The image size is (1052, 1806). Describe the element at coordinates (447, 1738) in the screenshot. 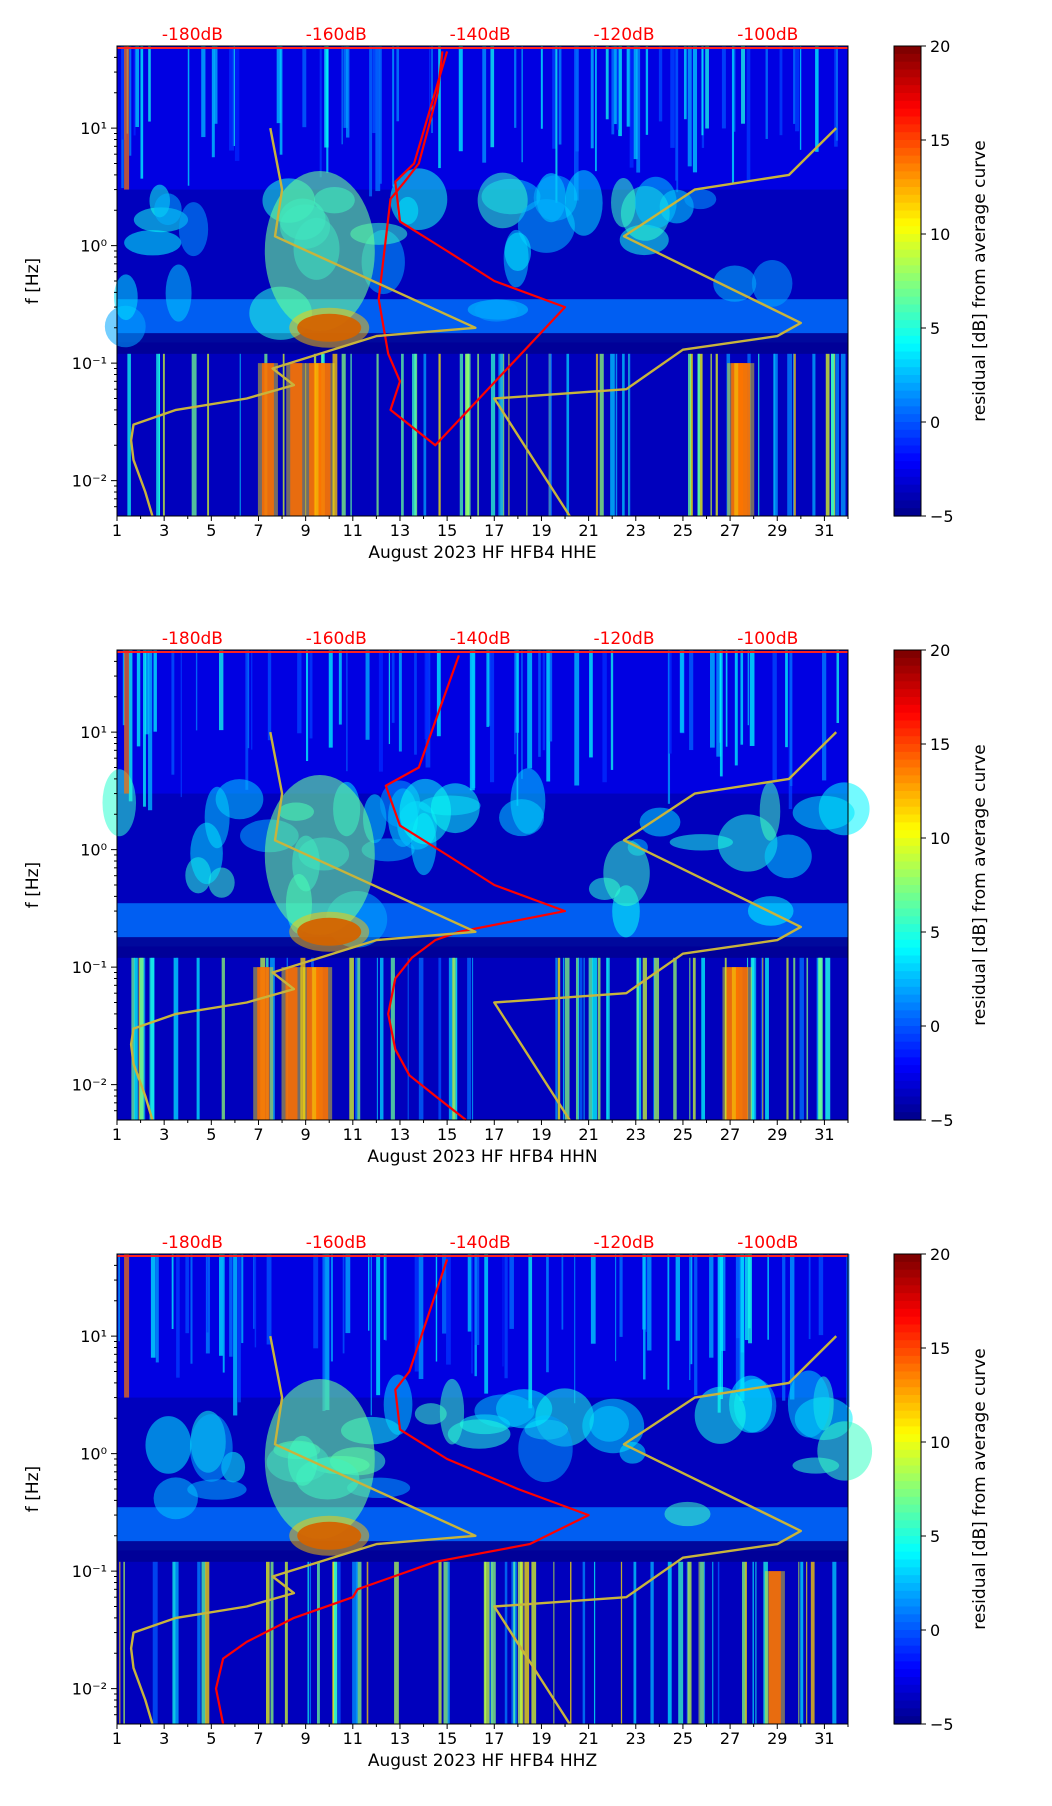

I see `x-tick-label: 15` at that location.